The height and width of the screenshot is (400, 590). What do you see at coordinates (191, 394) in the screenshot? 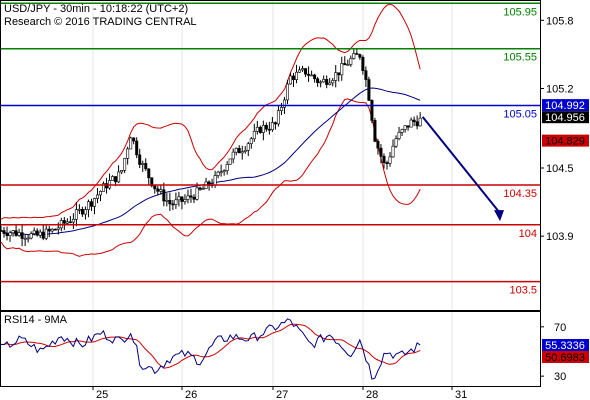
I see `x-tick-label: 26` at bounding box center [191, 394].